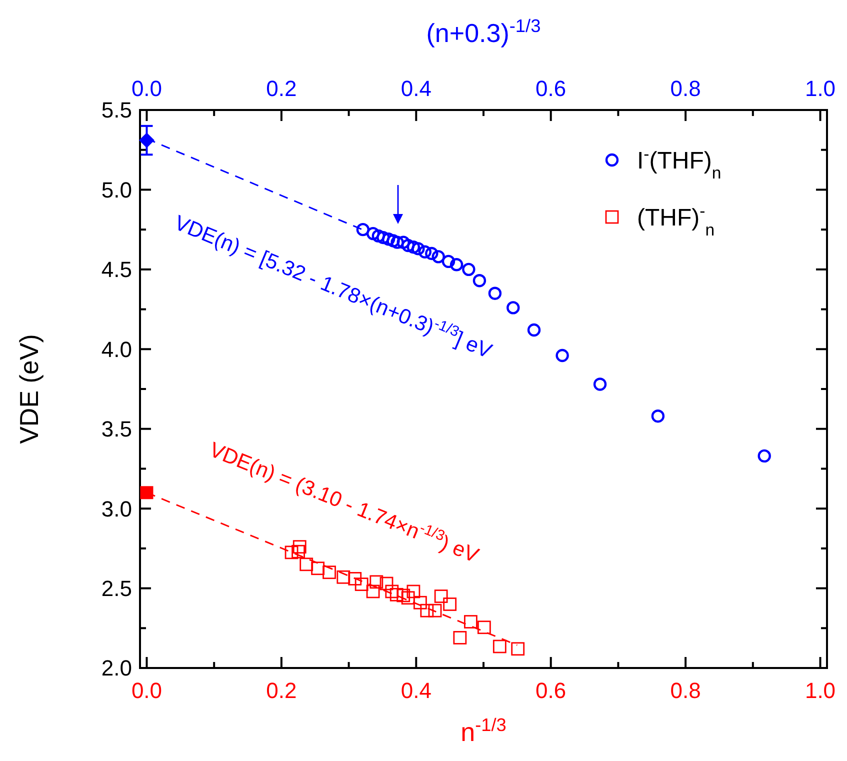  What do you see at coordinates (146, 690) in the screenshot?
I see `x2-tick-label: 0.0` at bounding box center [146, 690].